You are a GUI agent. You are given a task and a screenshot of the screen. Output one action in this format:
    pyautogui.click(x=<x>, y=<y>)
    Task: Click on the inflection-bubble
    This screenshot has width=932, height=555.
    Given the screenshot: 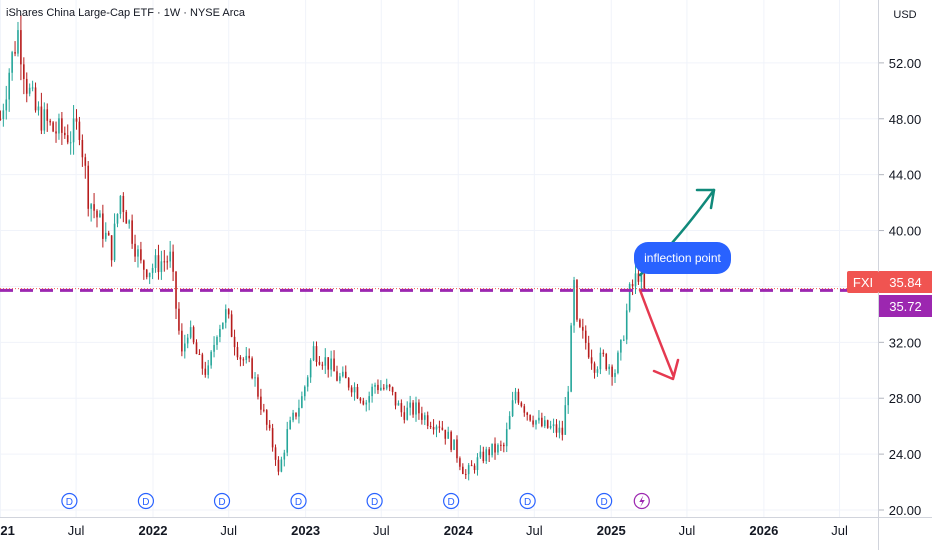 What is the action you would take?
    pyautogui.click(x=682, y=258)
    